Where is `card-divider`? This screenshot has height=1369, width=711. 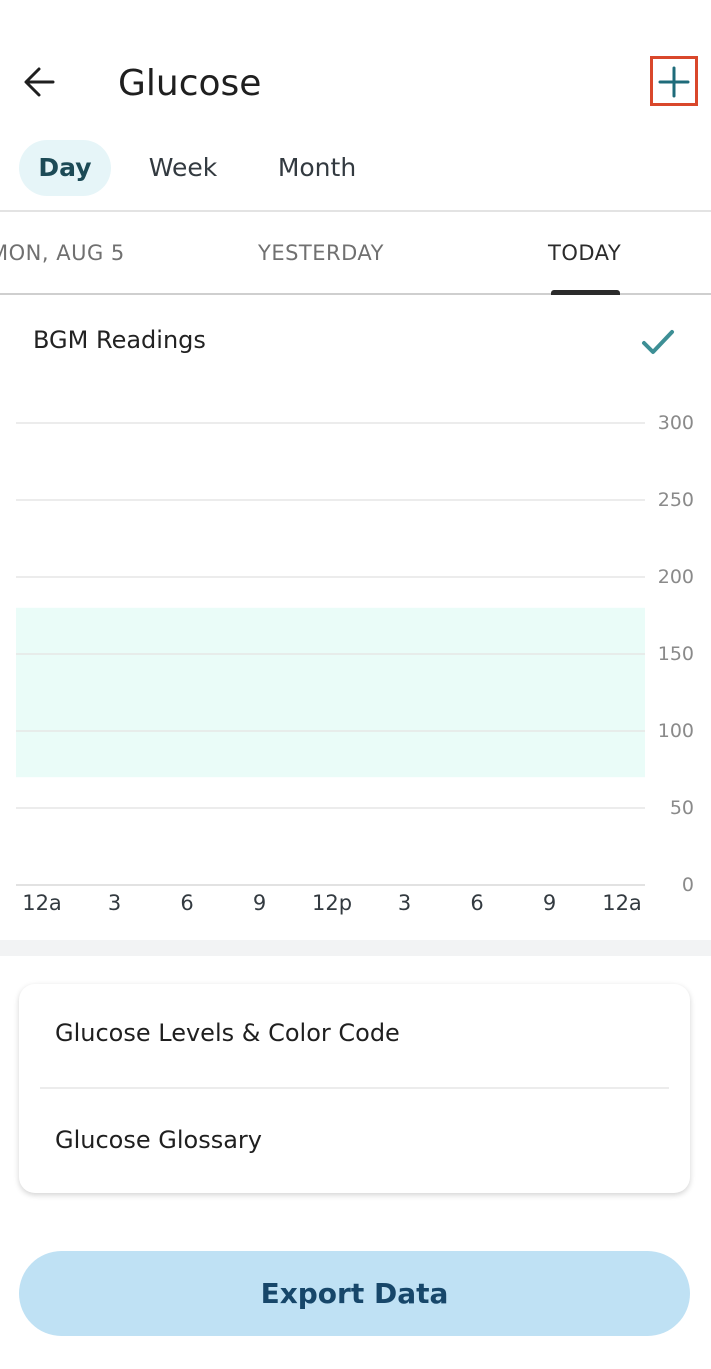
card-divider is located at coordinates (354, 1088).